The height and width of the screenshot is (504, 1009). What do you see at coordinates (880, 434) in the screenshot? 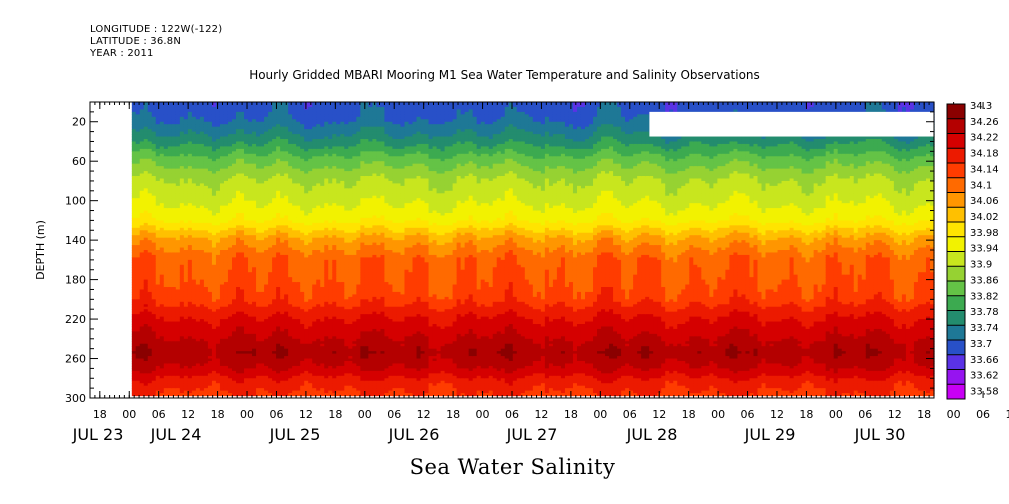
I see `x-day-label: JUL 30` at bounding box center [880, 434].